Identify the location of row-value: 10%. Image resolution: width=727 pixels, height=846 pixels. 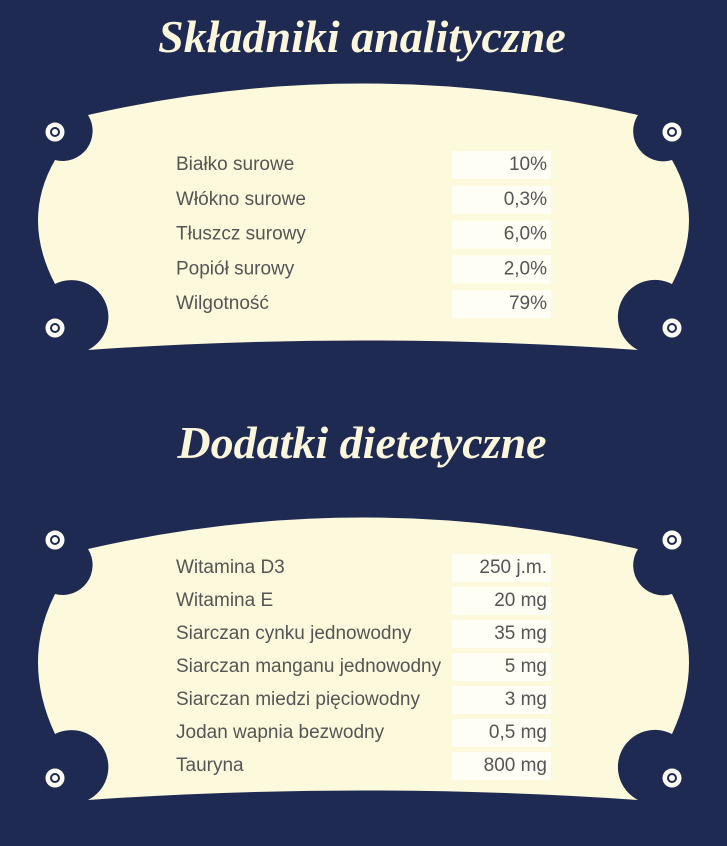
(528, 164).